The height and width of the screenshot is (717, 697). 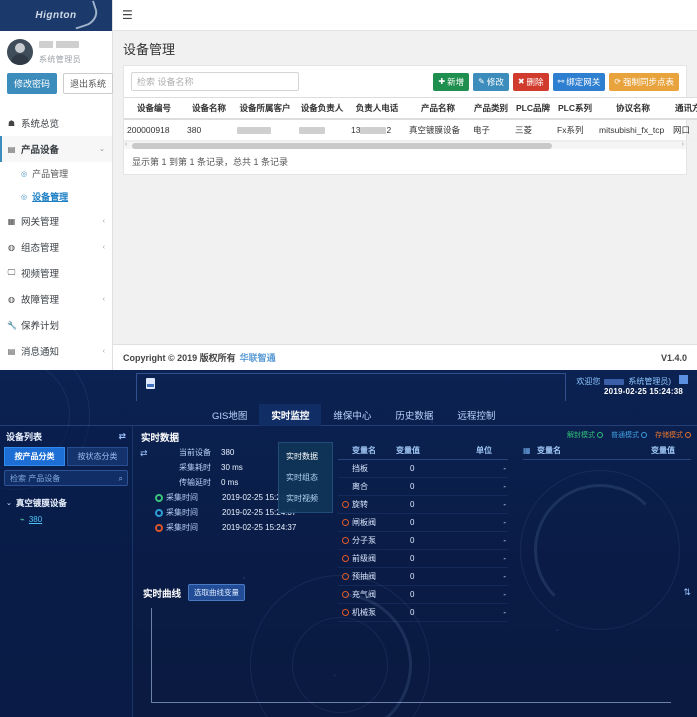 I want to click on timestamp-value: 2019-02-25 15:24:37, so click(x=259, y=527).